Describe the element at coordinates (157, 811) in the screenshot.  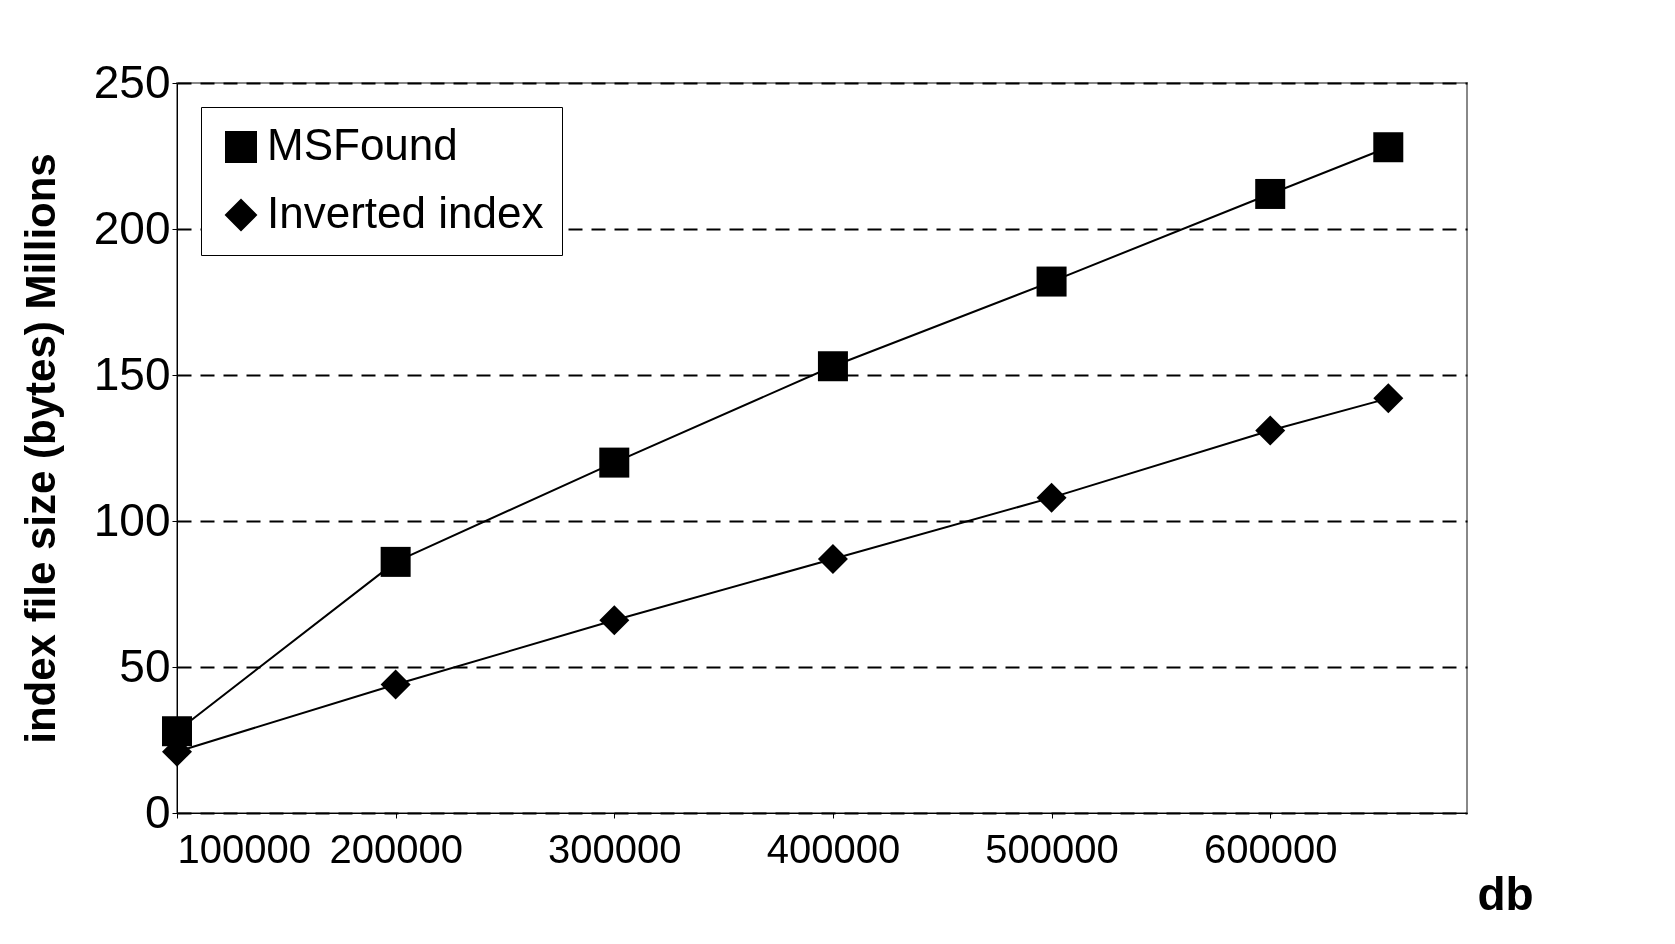
I see `y-tick-label: 0` at that location.